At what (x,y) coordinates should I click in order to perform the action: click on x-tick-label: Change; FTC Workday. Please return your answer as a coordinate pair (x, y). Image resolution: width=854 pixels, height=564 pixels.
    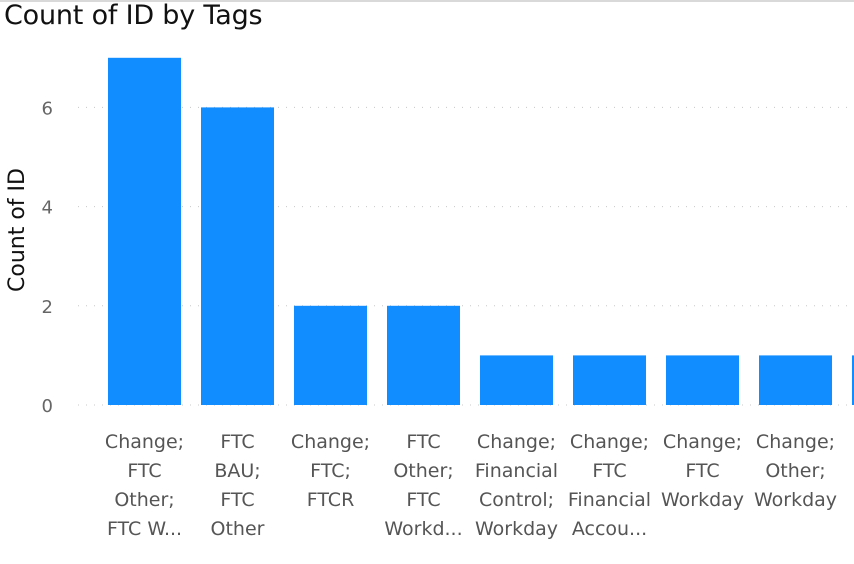
    Looking at the image, I should click on (702, 471).